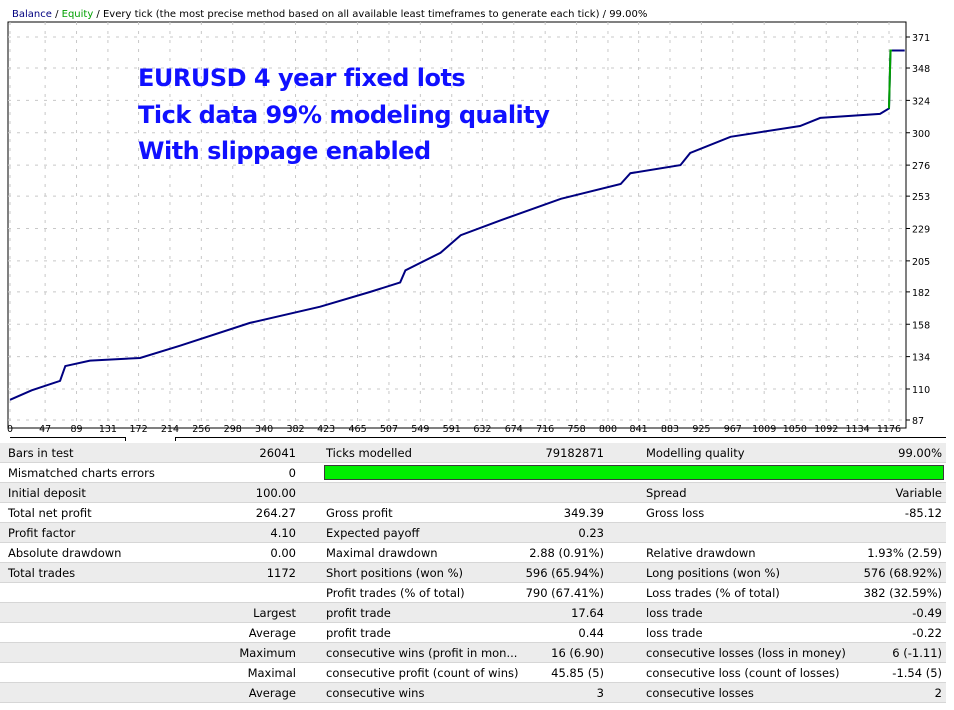 Image resolution: width=954 pixels, height=710 pixels. I want to click on stat-label: Profit trades (% of total), so click(395, 593).